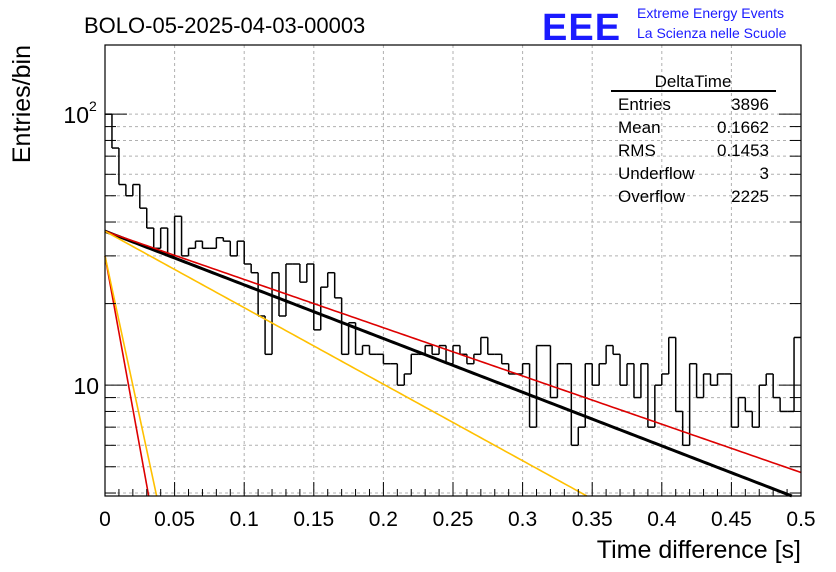  What do you see at coordinates (105, 519) in the screenshot?
I see `x-tick-label: 0` at bounding box center [105, 519].